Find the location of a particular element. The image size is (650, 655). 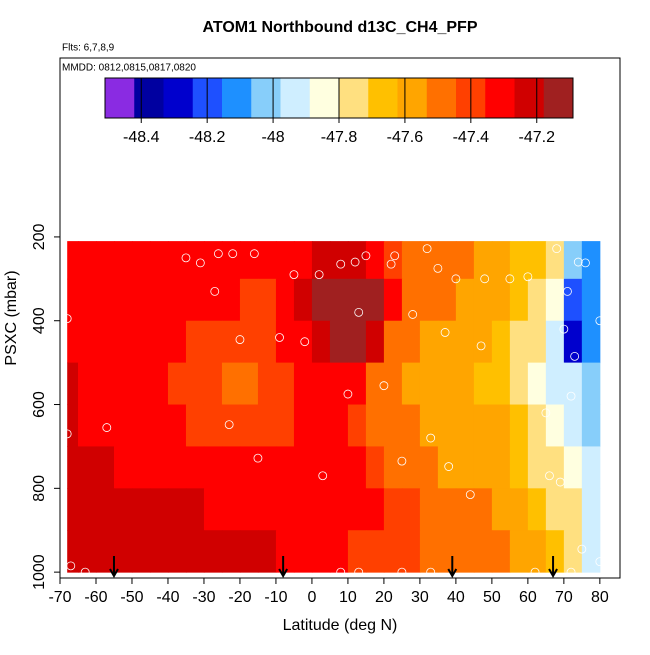

colorbar-tick-label: -47.4 is located at coordinates (471, 137).